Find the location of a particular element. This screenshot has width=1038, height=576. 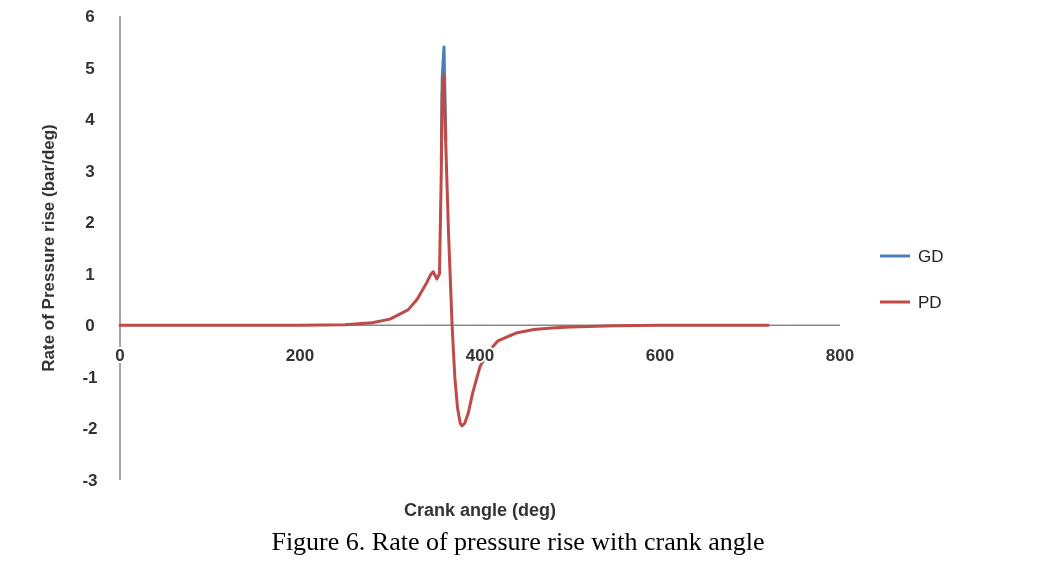

y-tick-label: 0 is located at coordinates (90, 326).